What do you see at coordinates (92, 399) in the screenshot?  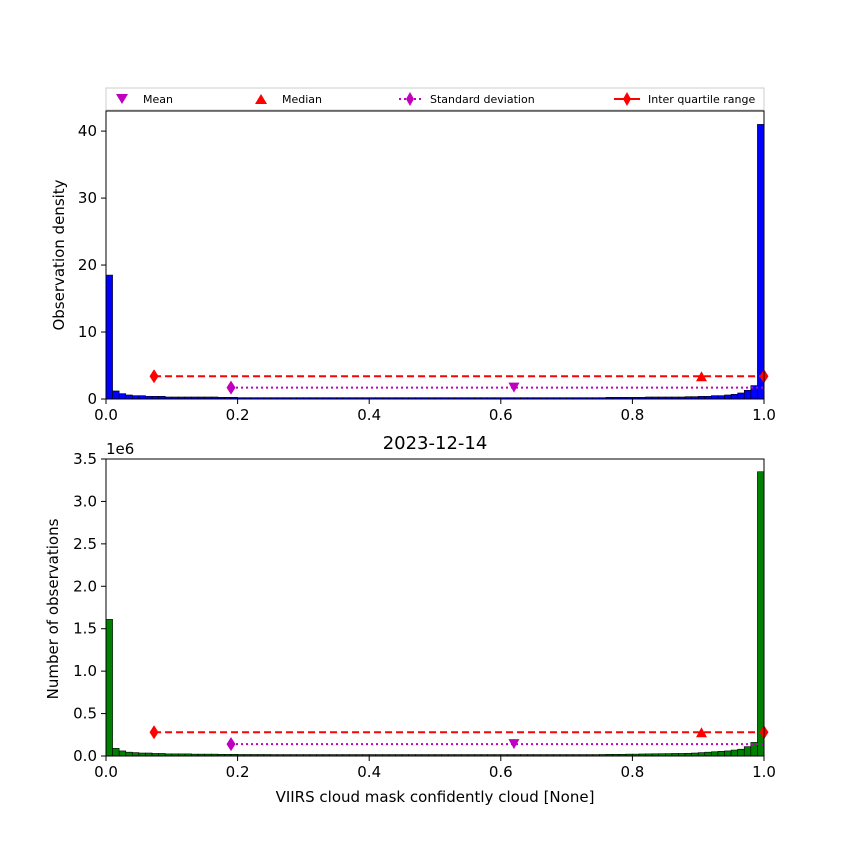 I see `y-tick-label: 0` at bounding box center [92, 399].